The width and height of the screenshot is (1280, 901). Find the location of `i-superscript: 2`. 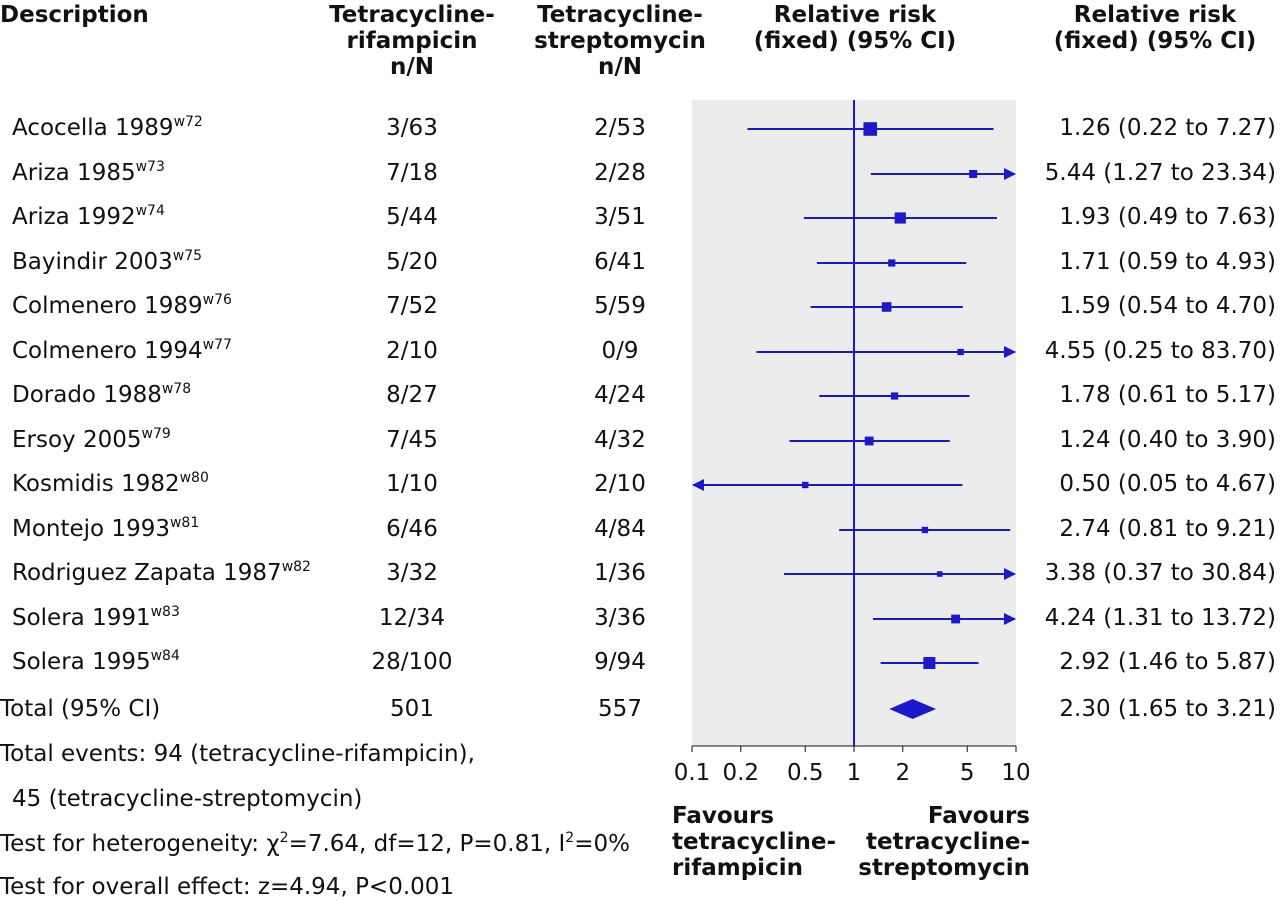

i-superscript: 2 is located at coordinates (570, 838).